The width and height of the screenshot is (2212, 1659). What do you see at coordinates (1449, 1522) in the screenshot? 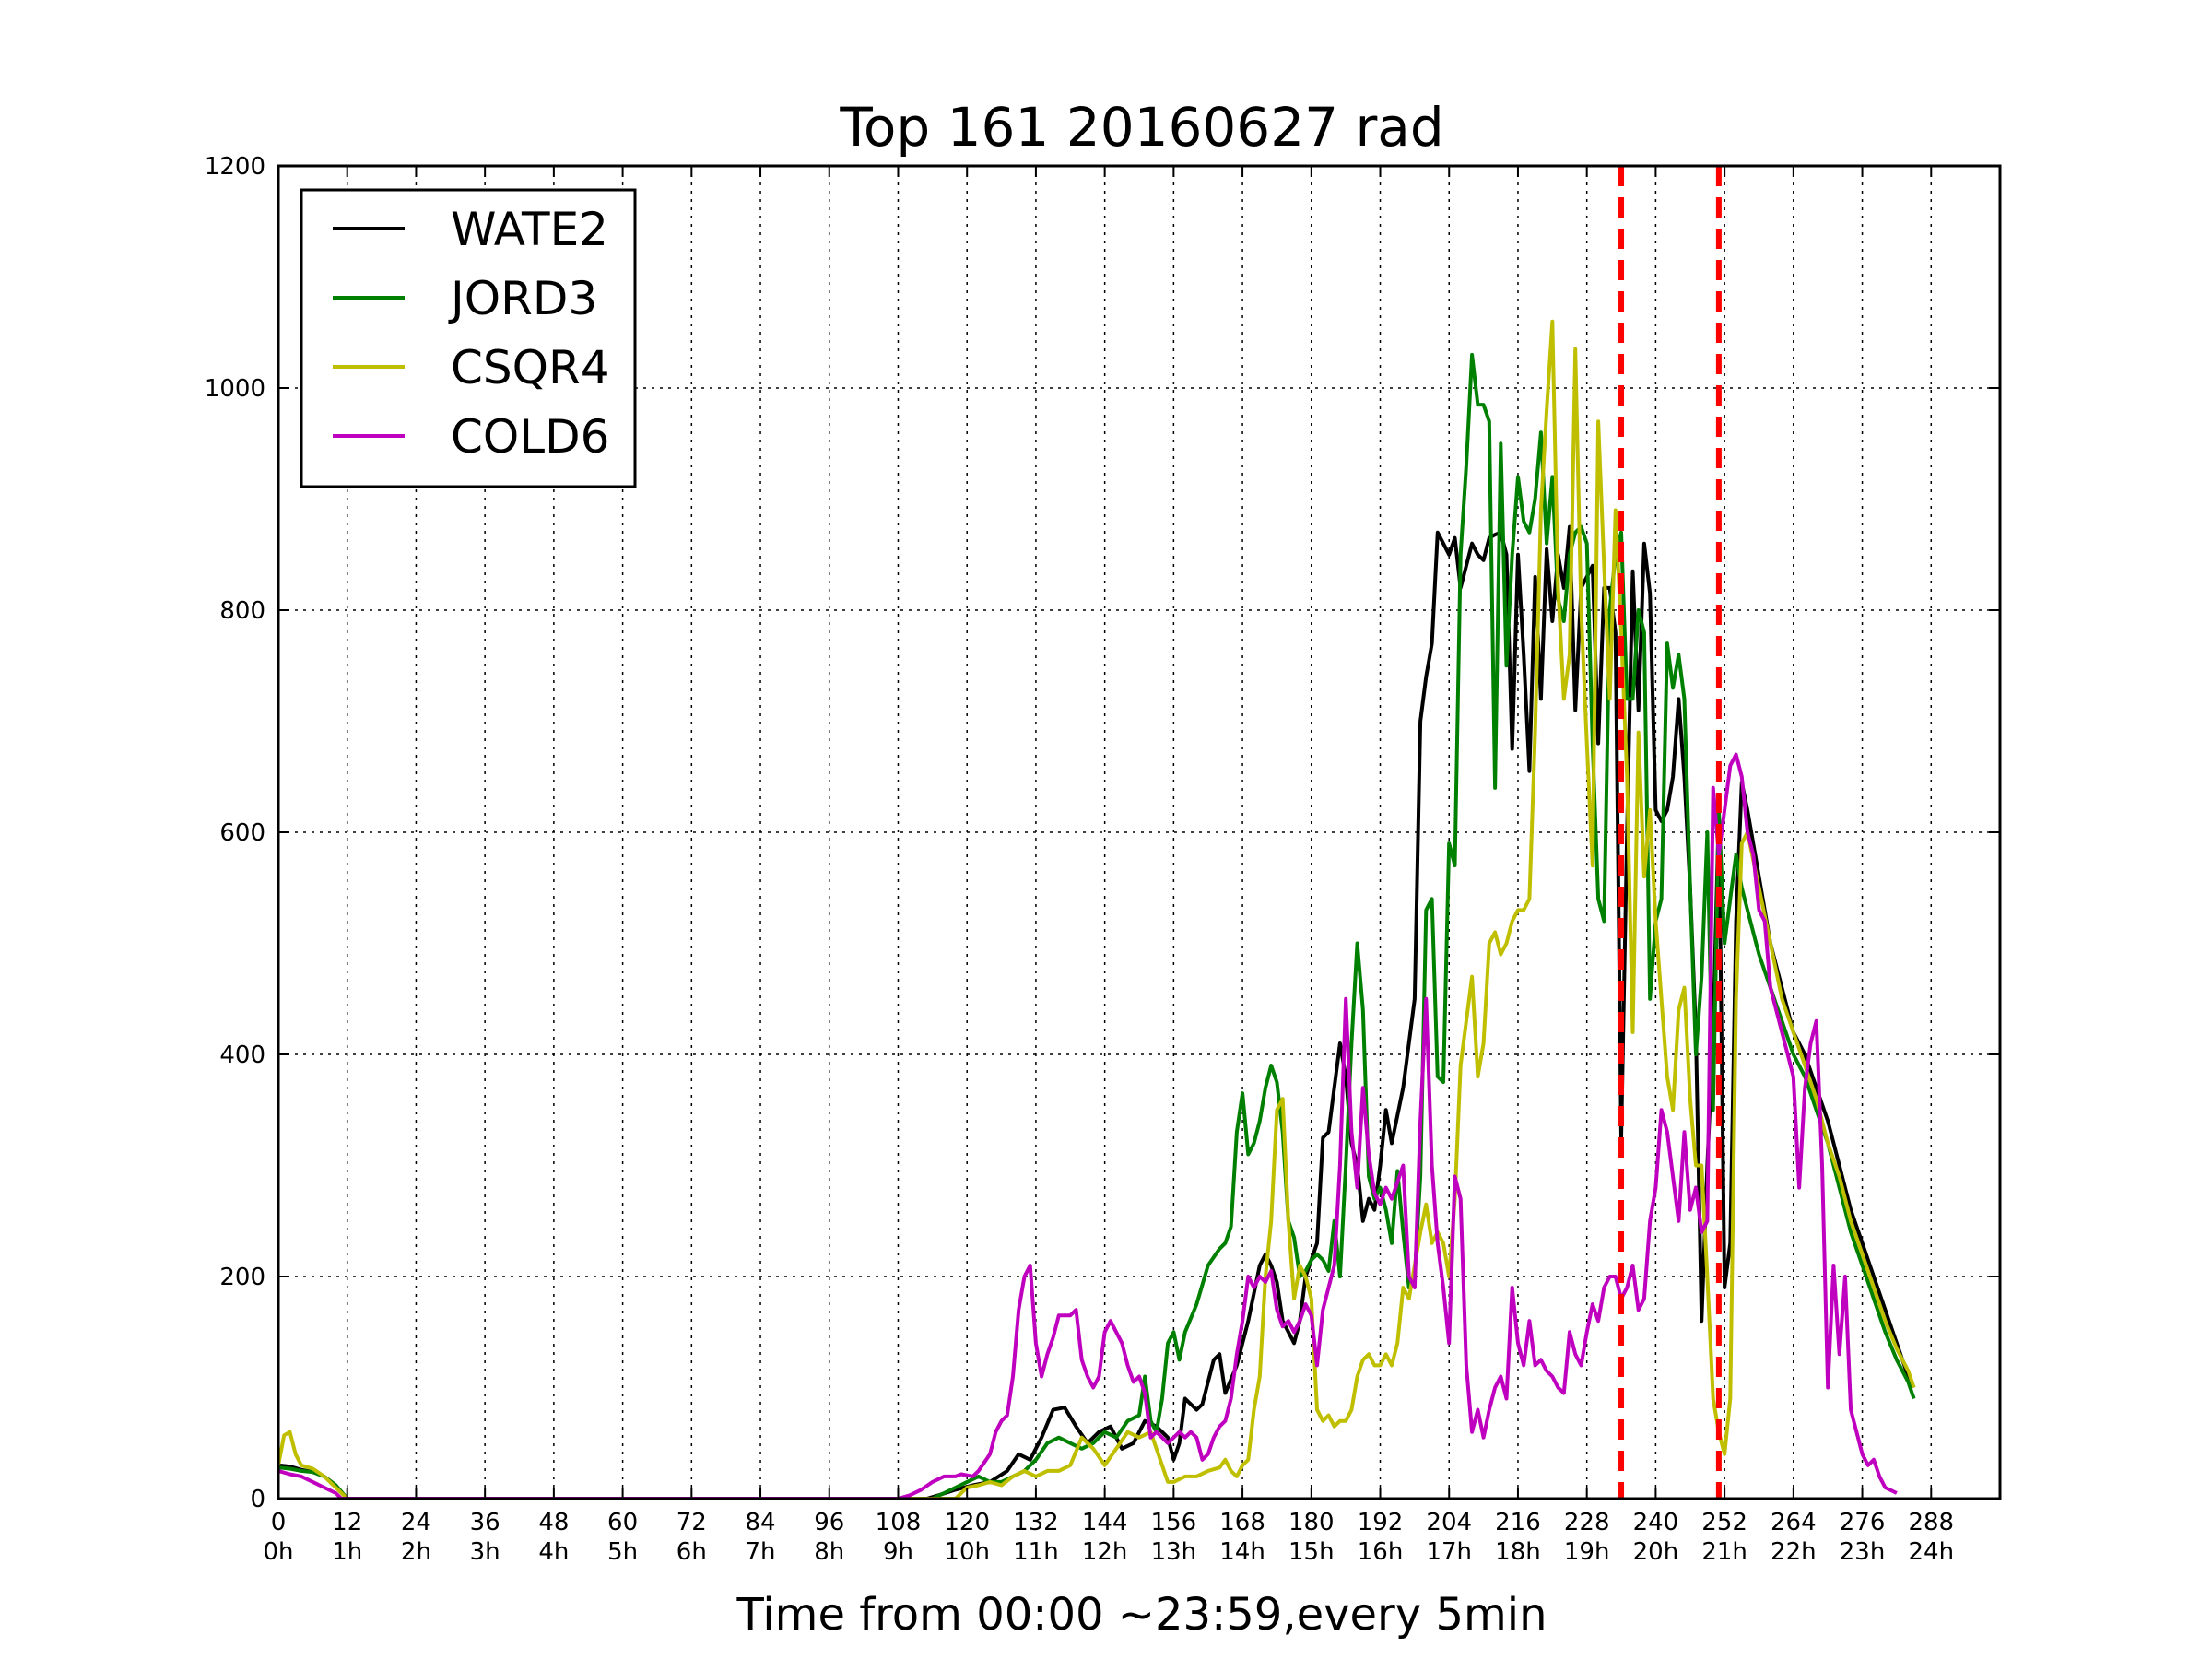
I see `x-tick-label: 204` at bounding box center [1449, 1522].